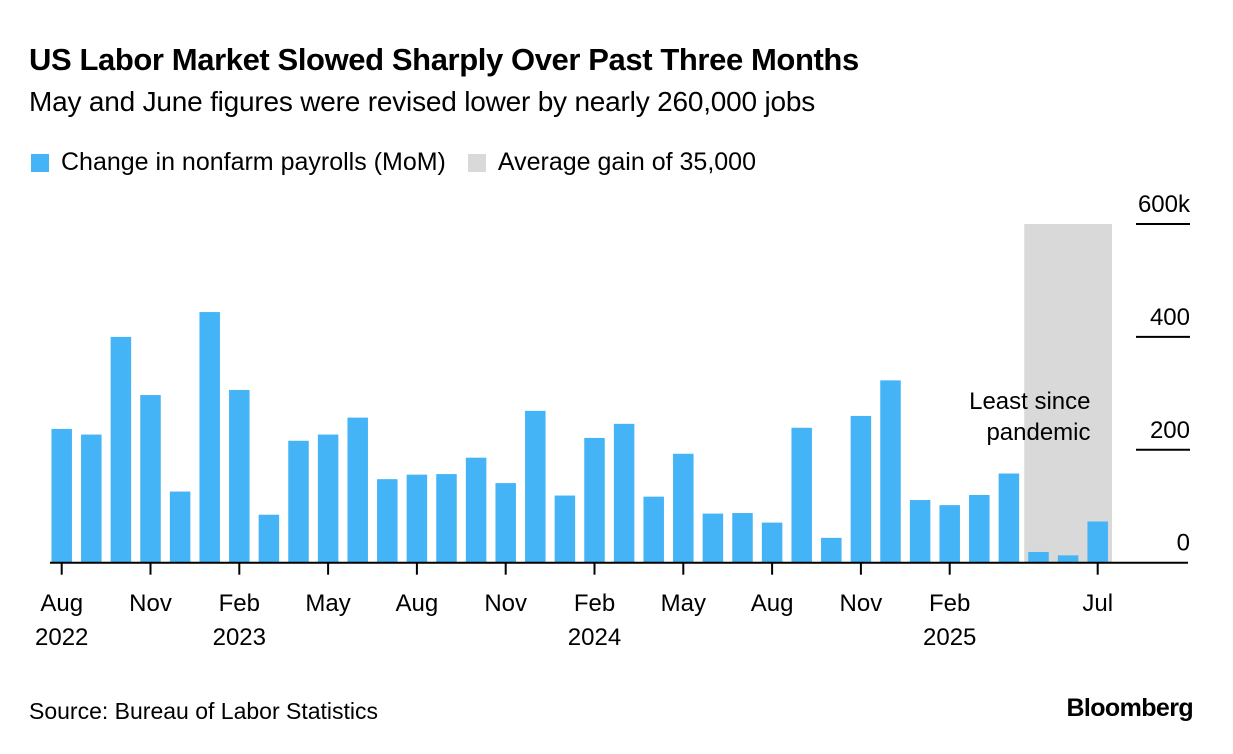 This screenshot has height=754, width=1233. What do you see at coordinates (949, 637) in the screenshot?
I see `x-tick-year-2025-02: 2025` at bounding box center [949, 637].